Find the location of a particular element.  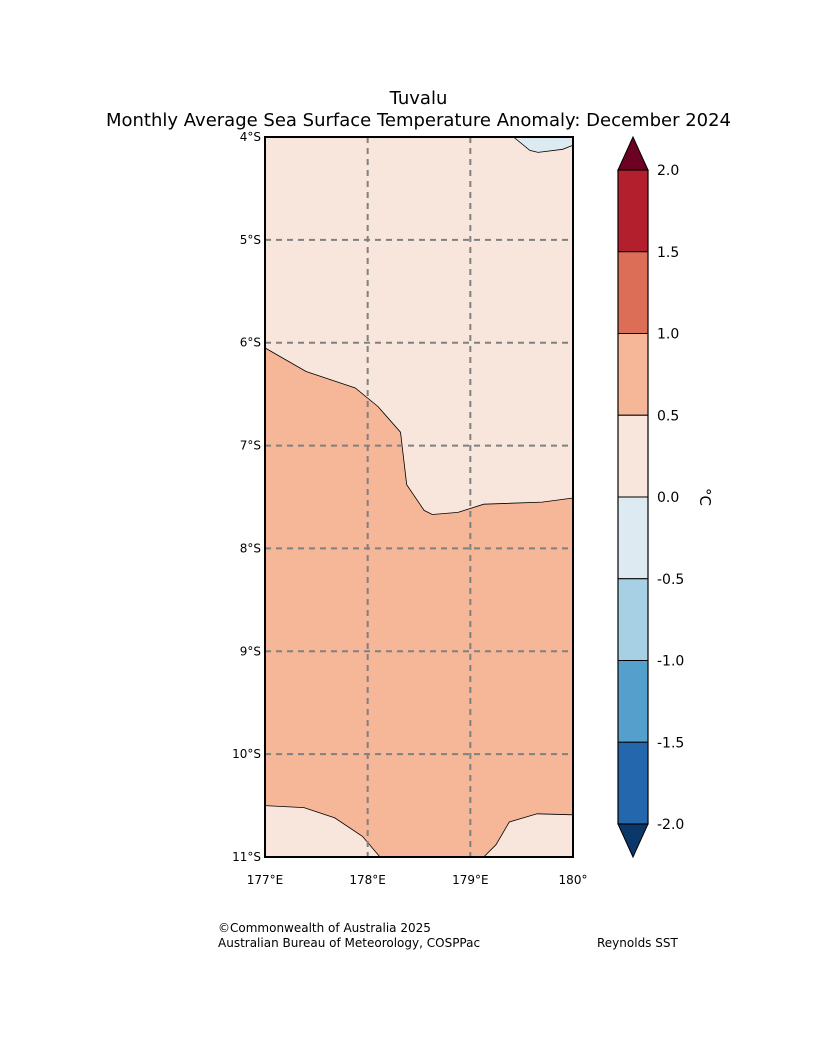

lat-tick-label: 5°S is located at coordinates (250, 240).